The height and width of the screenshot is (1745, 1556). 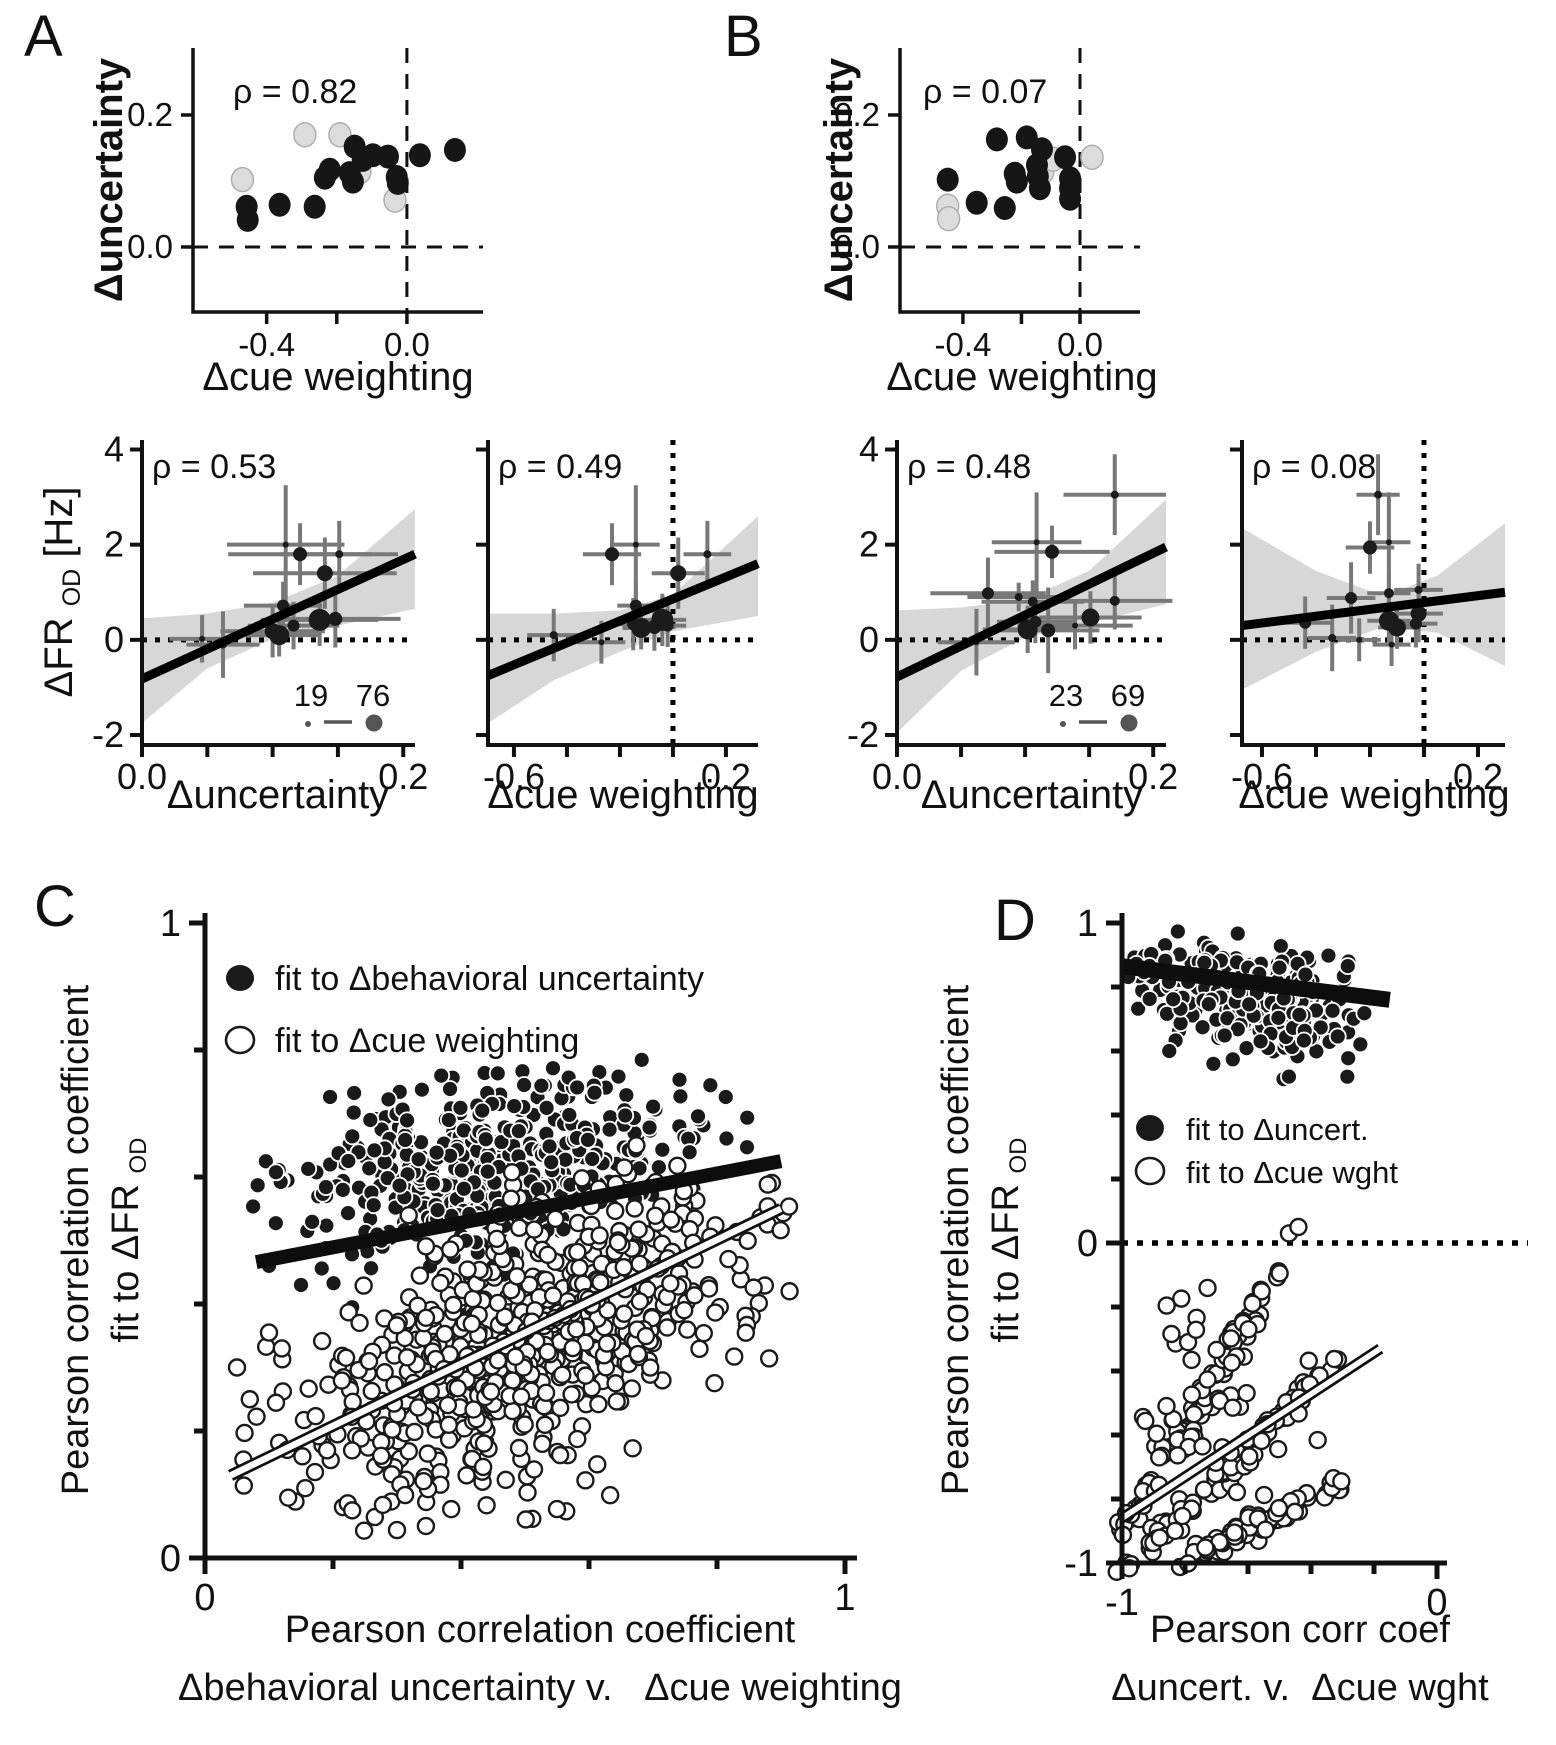 What do you see at coordinates (1292, 1172) in the screenshot?
I see `legend-label: fit to Δcue wght` at bounding box center [1292, 1172].